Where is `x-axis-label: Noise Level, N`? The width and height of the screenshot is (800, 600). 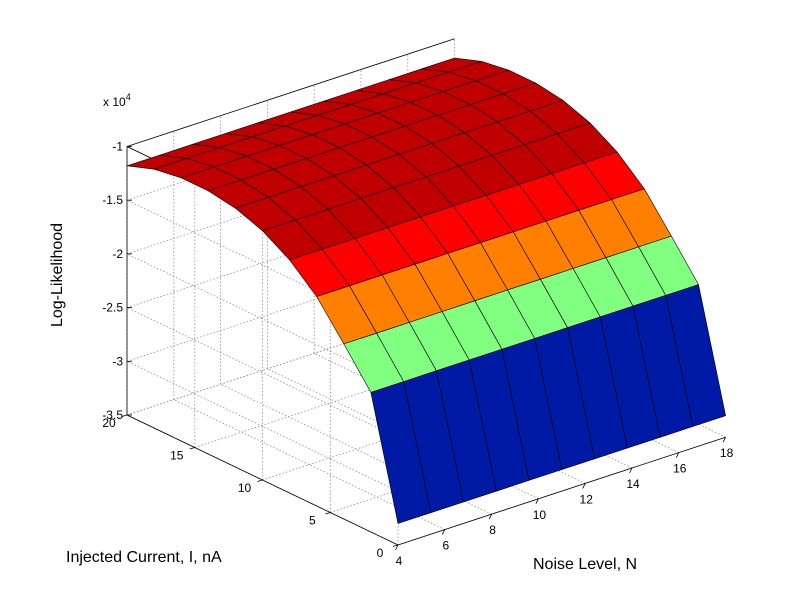 x-axis-label: Noise Level, N is located at coordinates (585, 564).